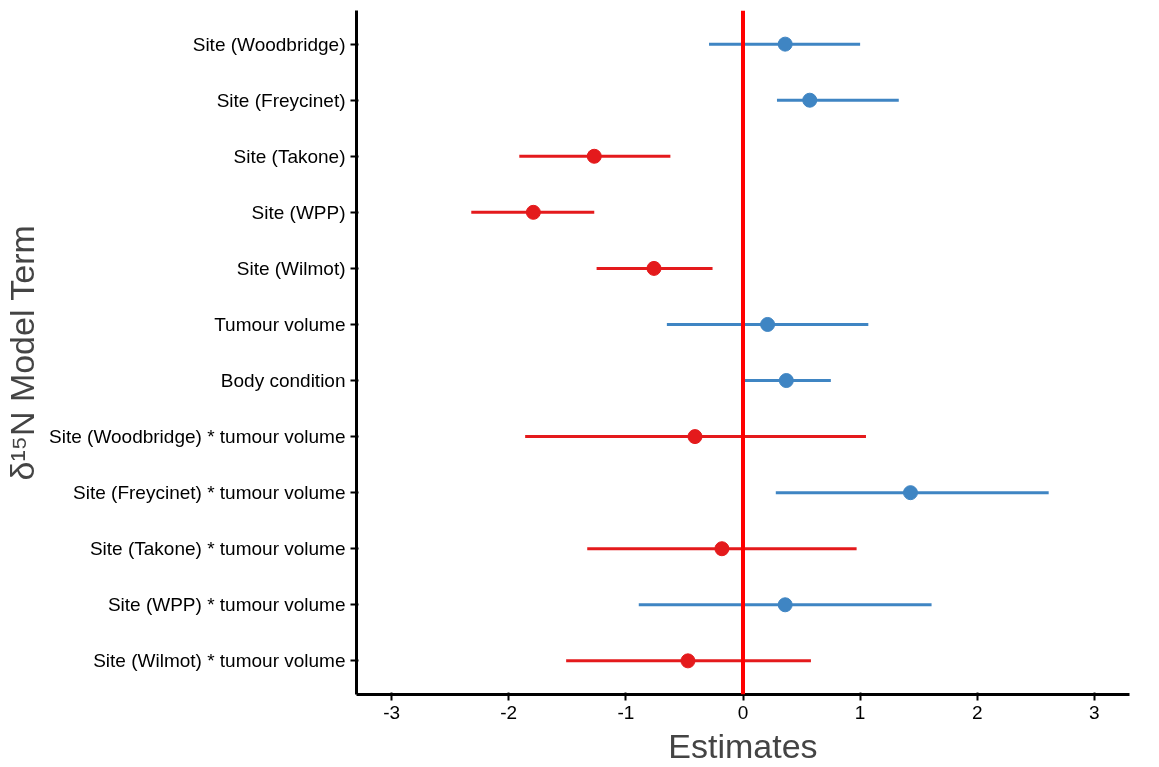 This screenshot has height=767, width=1159. I want to click on y-tick-label: Site (Wilmot), so click(291, 268).